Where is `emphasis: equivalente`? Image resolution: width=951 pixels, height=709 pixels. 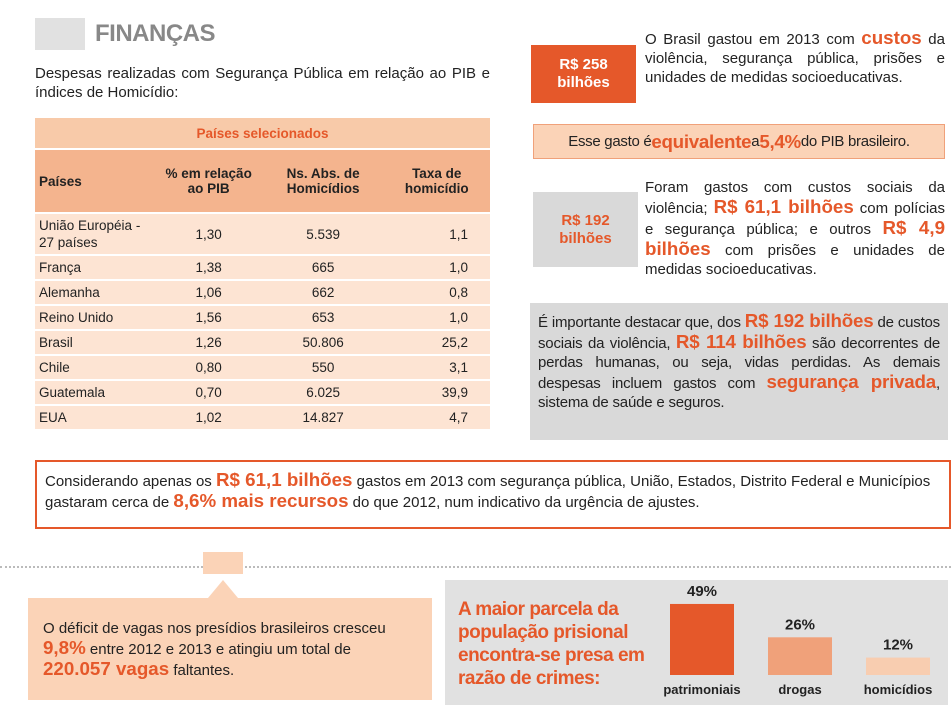 emphasis: equivalente is located at coordinates (701, 141).